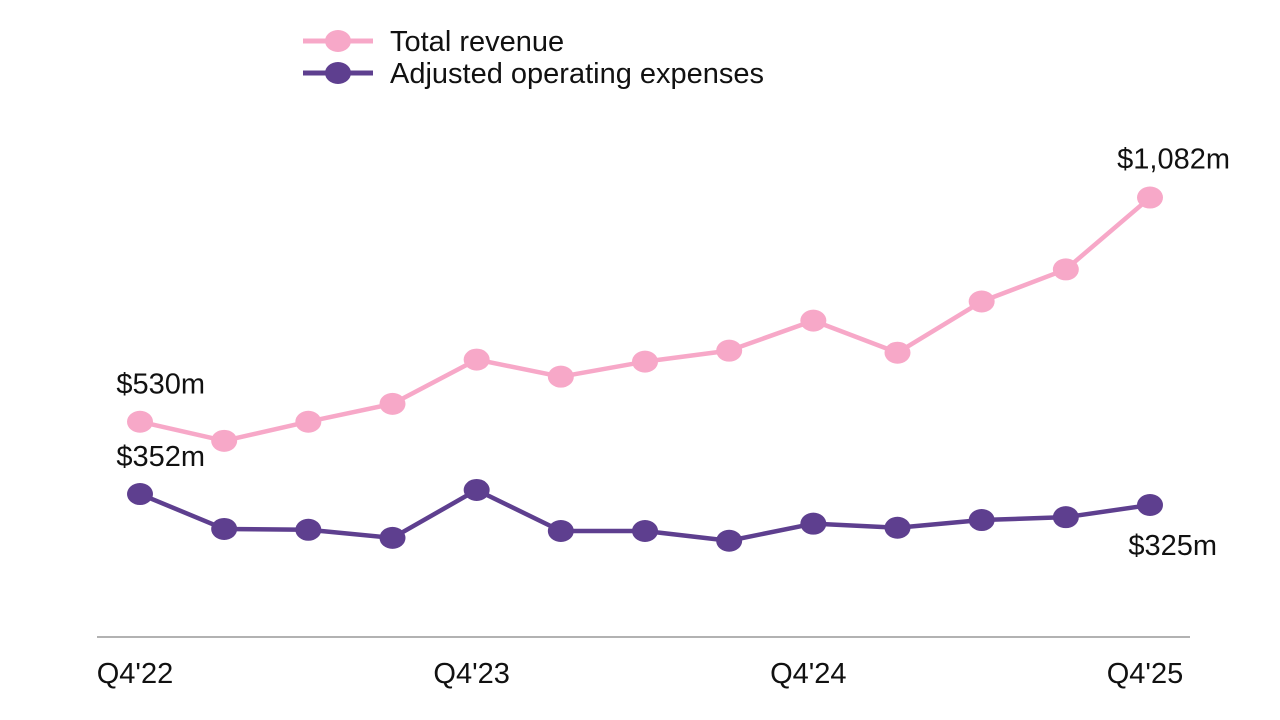 The height and width of the screenshot is (720, 1280). What do you see at coordinates (160, 457) in the screenshot?
I see `data-label: $352m` at bounding box center [160, 457].